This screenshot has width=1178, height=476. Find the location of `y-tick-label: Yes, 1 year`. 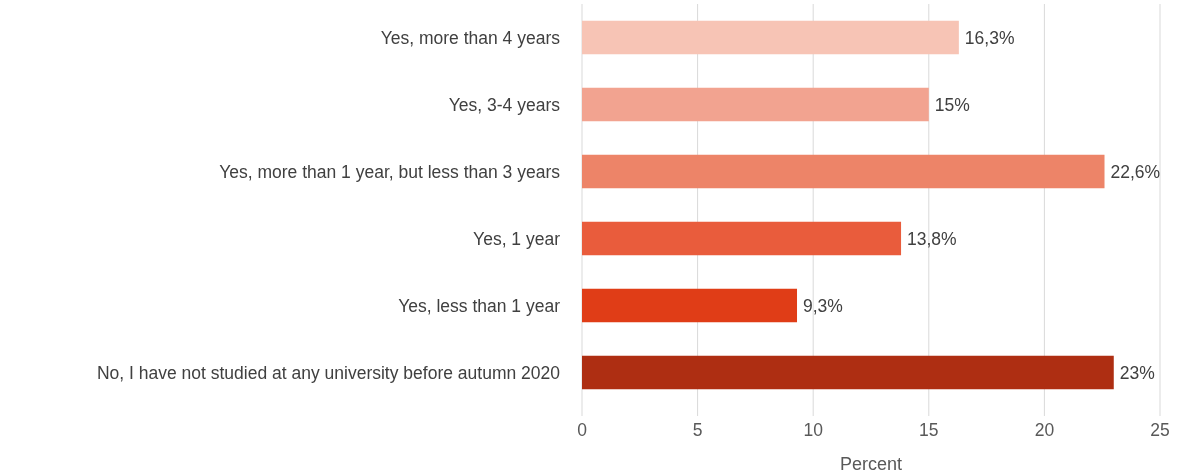

y-tick-label: Yes, 1 year is located at coordinates (517, 238).